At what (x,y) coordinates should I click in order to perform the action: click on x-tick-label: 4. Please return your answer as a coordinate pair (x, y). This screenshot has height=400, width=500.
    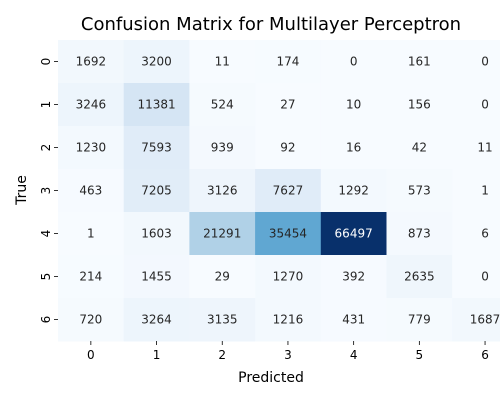
    Looking at the image, I should click on (354, 355).